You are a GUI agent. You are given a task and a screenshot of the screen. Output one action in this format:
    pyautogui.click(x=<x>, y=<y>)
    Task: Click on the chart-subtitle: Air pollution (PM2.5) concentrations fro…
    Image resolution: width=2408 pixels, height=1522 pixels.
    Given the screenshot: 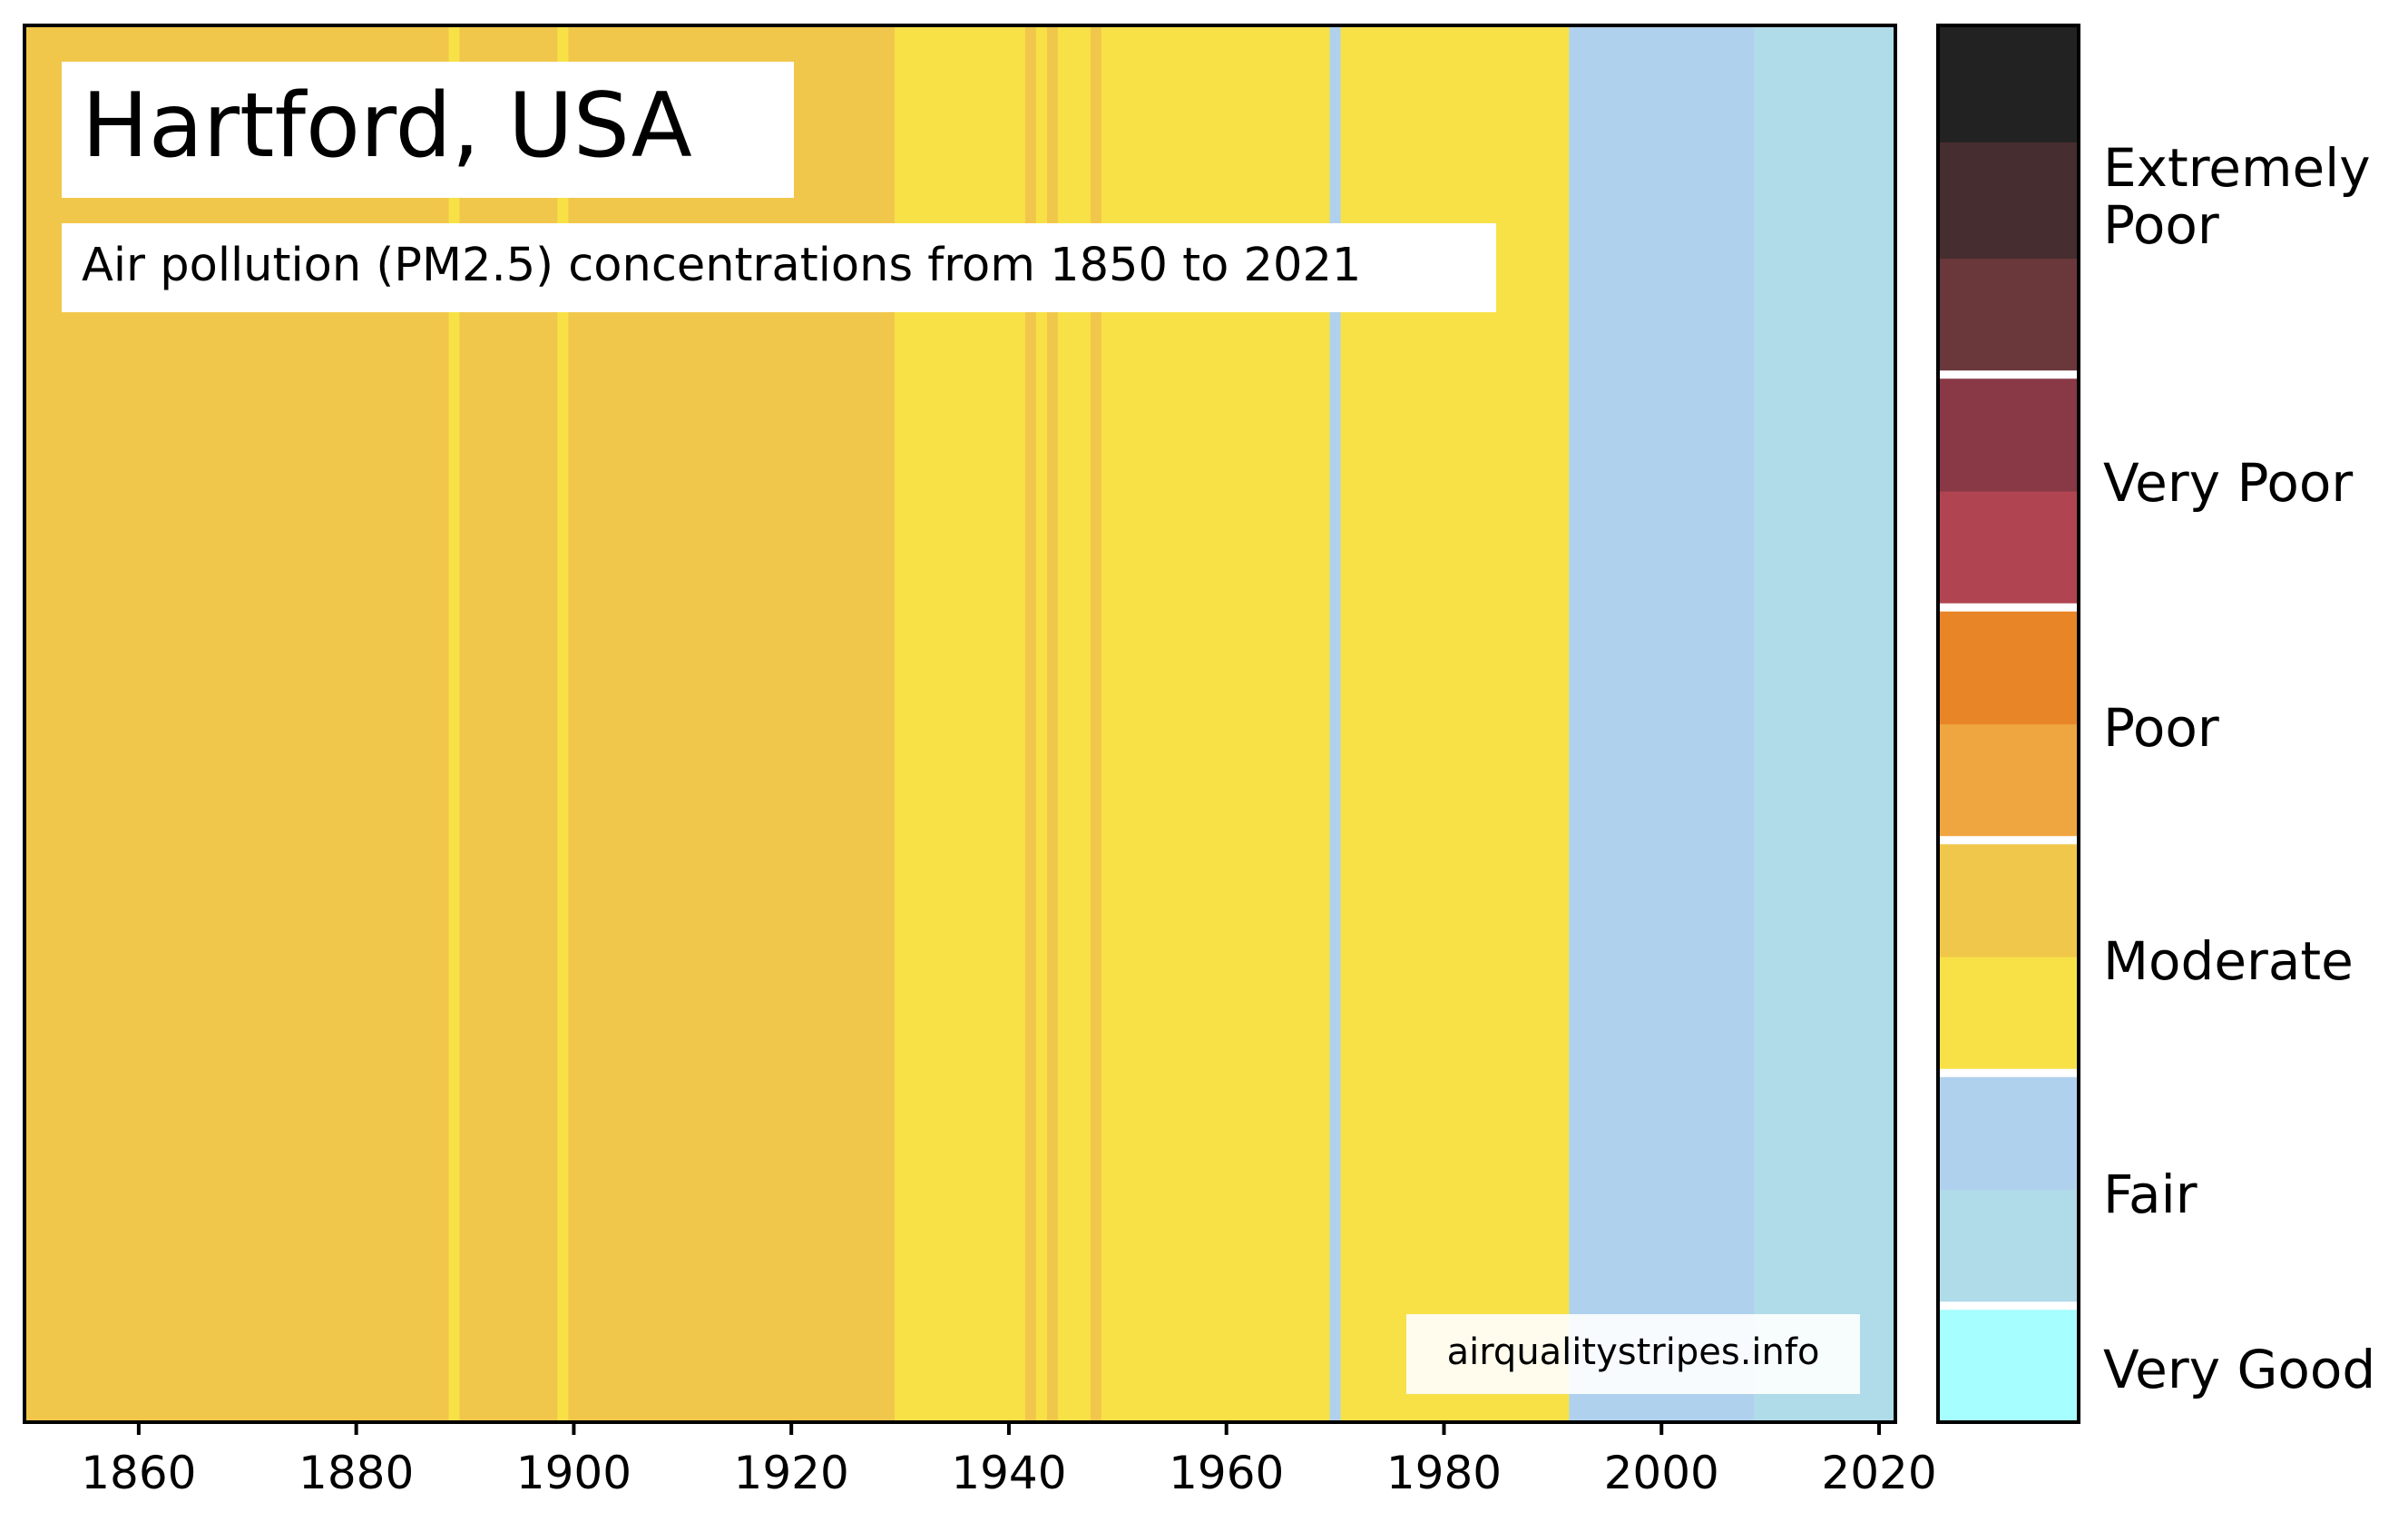 What is the action you would take?
    pyautogui.click(x=722, y=265)
    